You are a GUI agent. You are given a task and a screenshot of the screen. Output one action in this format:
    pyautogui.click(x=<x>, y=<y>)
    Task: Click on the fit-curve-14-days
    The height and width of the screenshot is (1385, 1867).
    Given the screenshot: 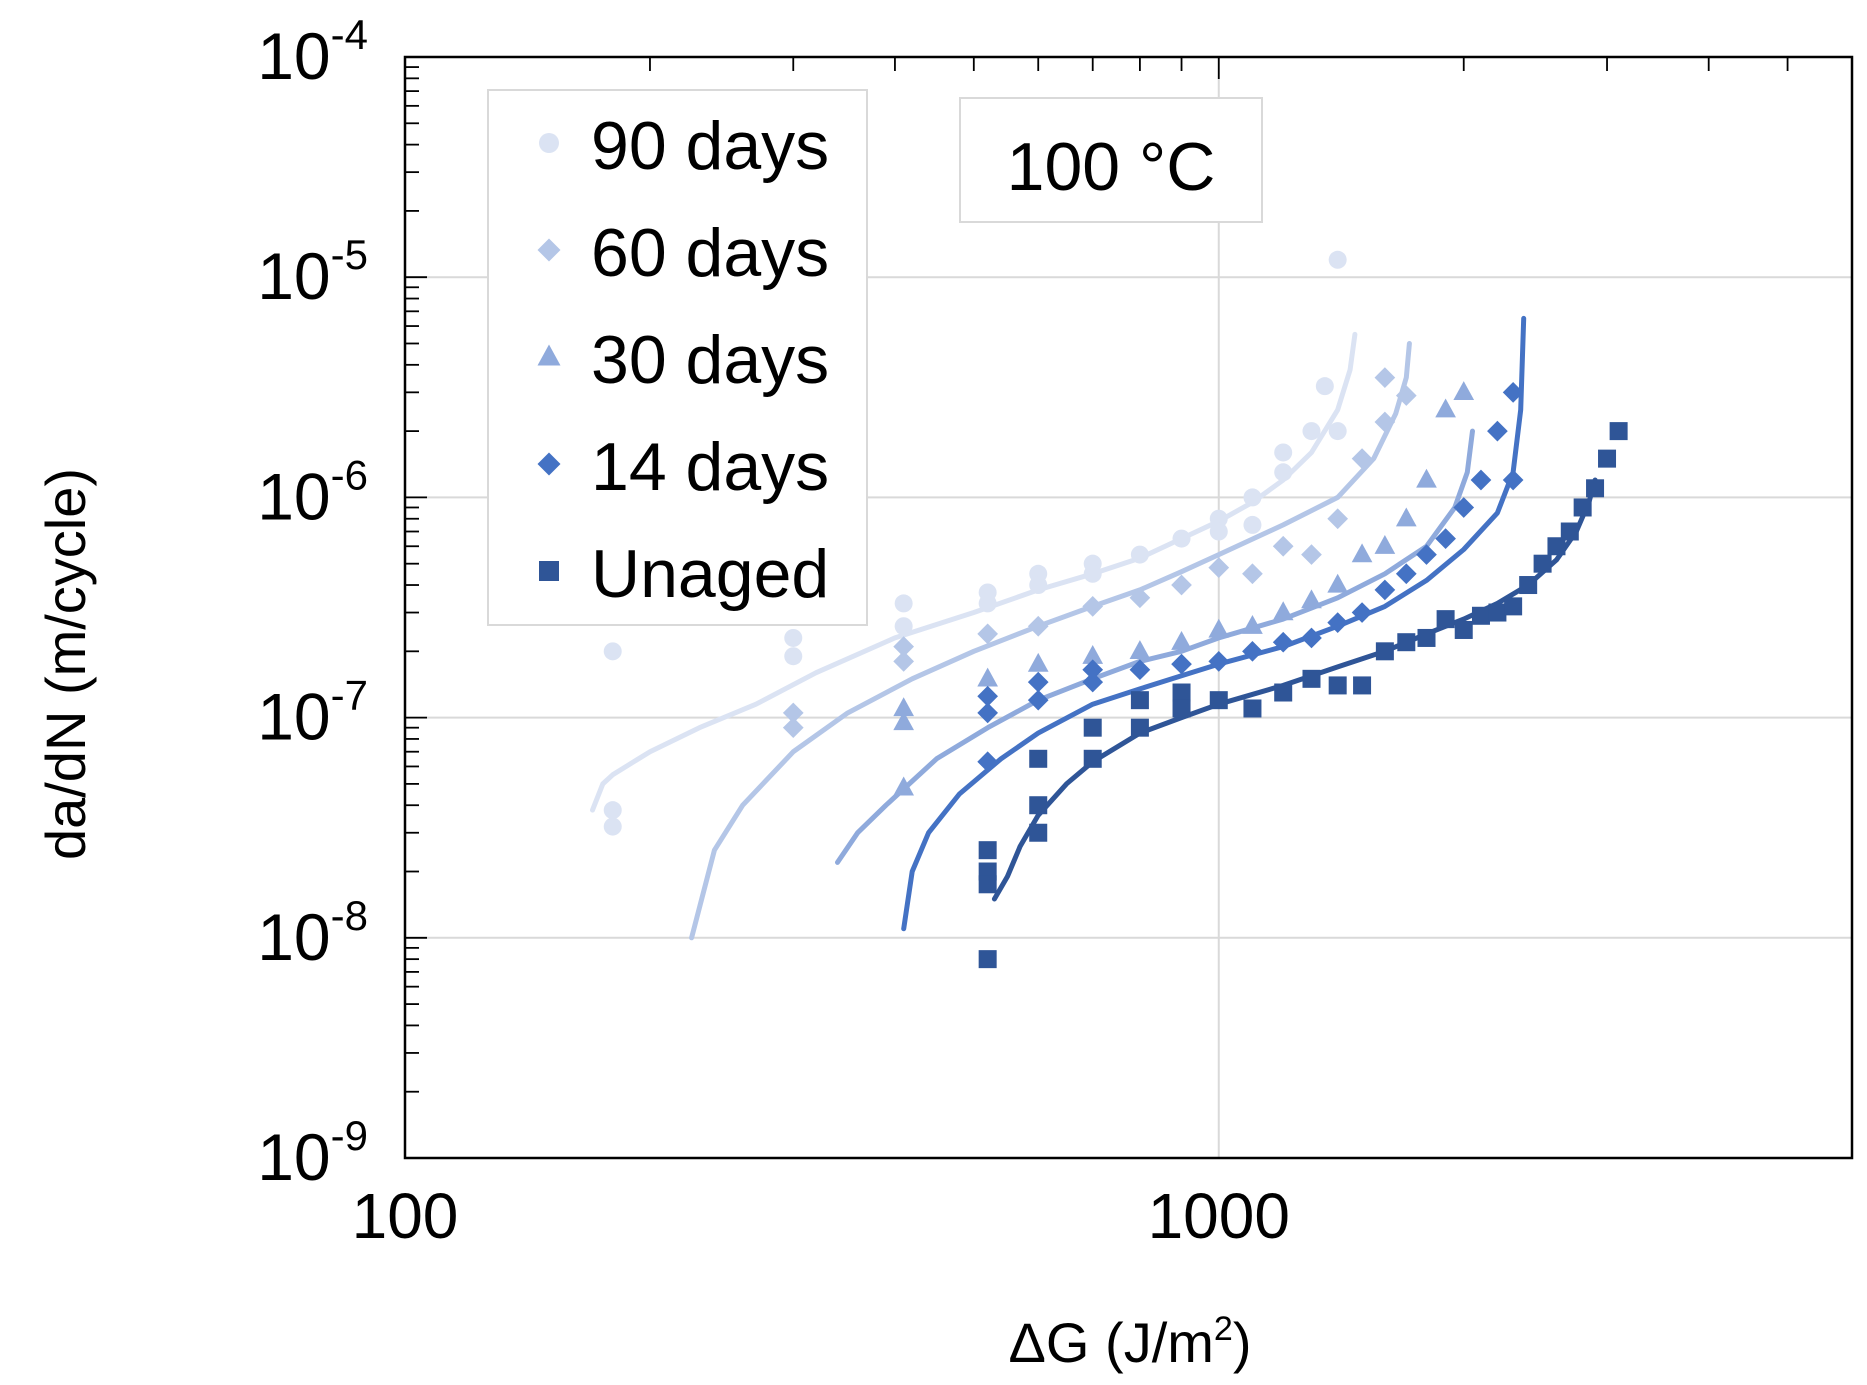 What is the action you would take?
    pyautogui.click(x=1214, y=623)
    